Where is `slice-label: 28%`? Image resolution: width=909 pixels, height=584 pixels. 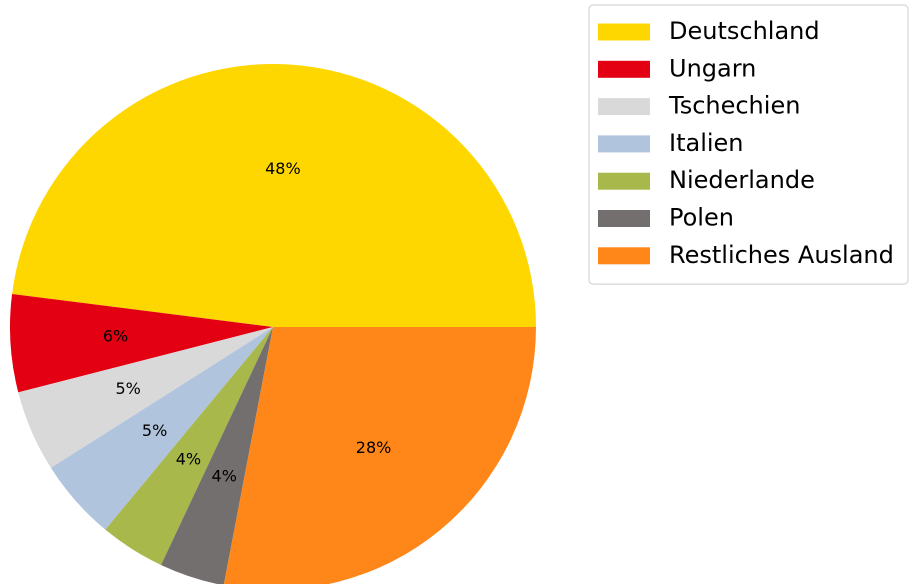 slice-label: 28% is located at coordinates (374, 447).